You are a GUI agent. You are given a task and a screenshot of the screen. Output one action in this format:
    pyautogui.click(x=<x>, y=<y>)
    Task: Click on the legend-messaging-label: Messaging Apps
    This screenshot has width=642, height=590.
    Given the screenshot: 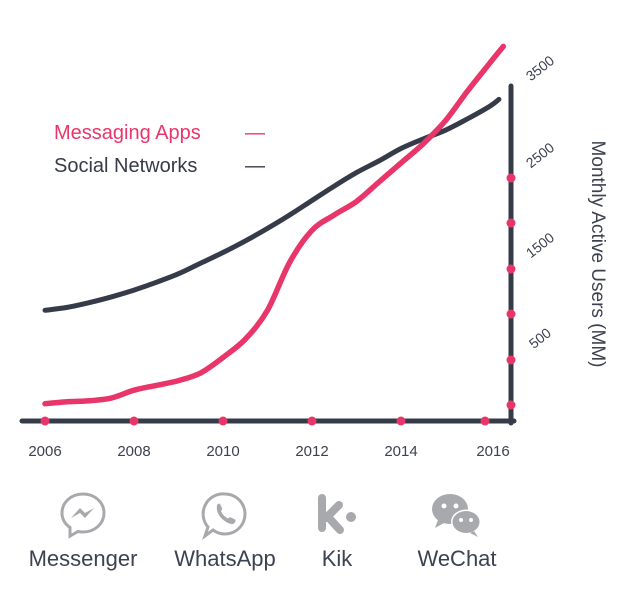 What is the action you would take?
    pyautogui.click(x=127, y=133)
    